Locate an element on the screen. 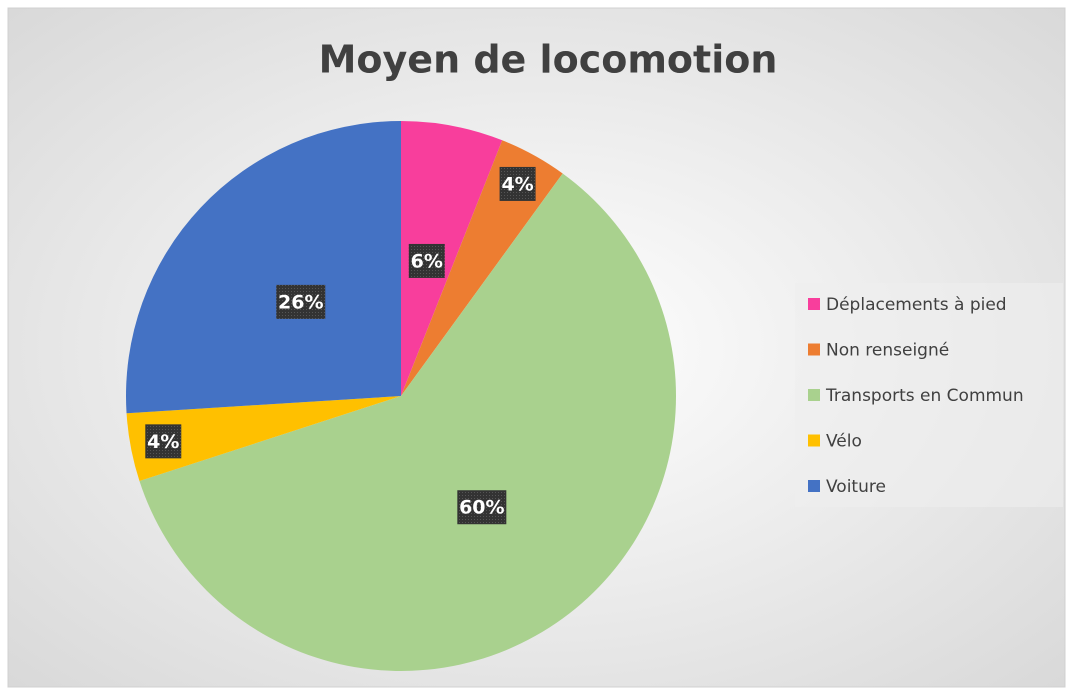 This screenshot has width=1073, height=695. legend-label: Vélo is located at coordinates (844, 442).